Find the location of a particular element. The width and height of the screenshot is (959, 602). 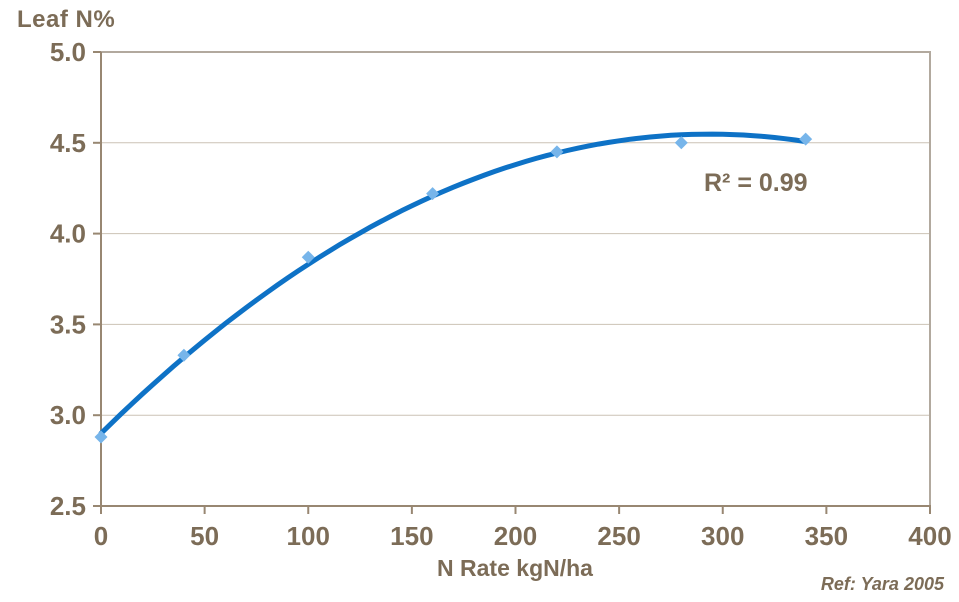

x-tick-label: 300 is located at coordinates (722, 536).